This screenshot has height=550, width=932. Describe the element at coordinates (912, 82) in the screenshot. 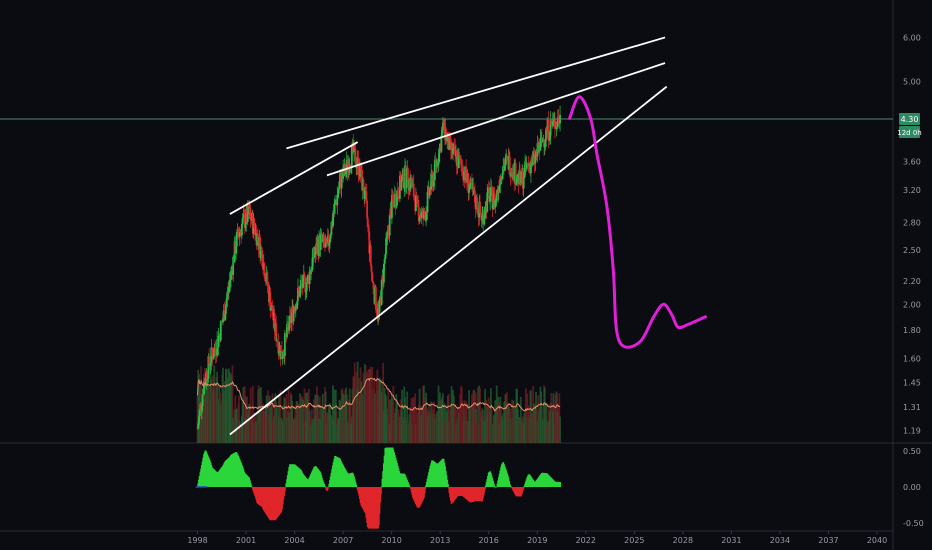

I see `price-axis-tick-label: 5.00` at that location.